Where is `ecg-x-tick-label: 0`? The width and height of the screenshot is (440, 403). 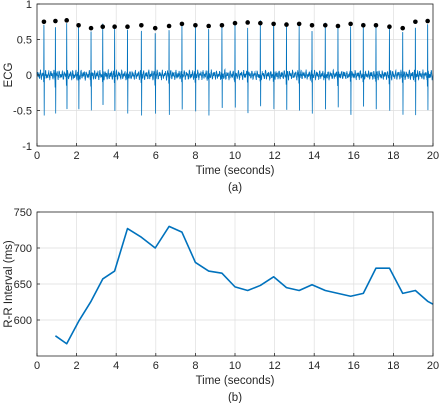 ecg-x-tick-label: 0 is located at coordinates (37, 156).